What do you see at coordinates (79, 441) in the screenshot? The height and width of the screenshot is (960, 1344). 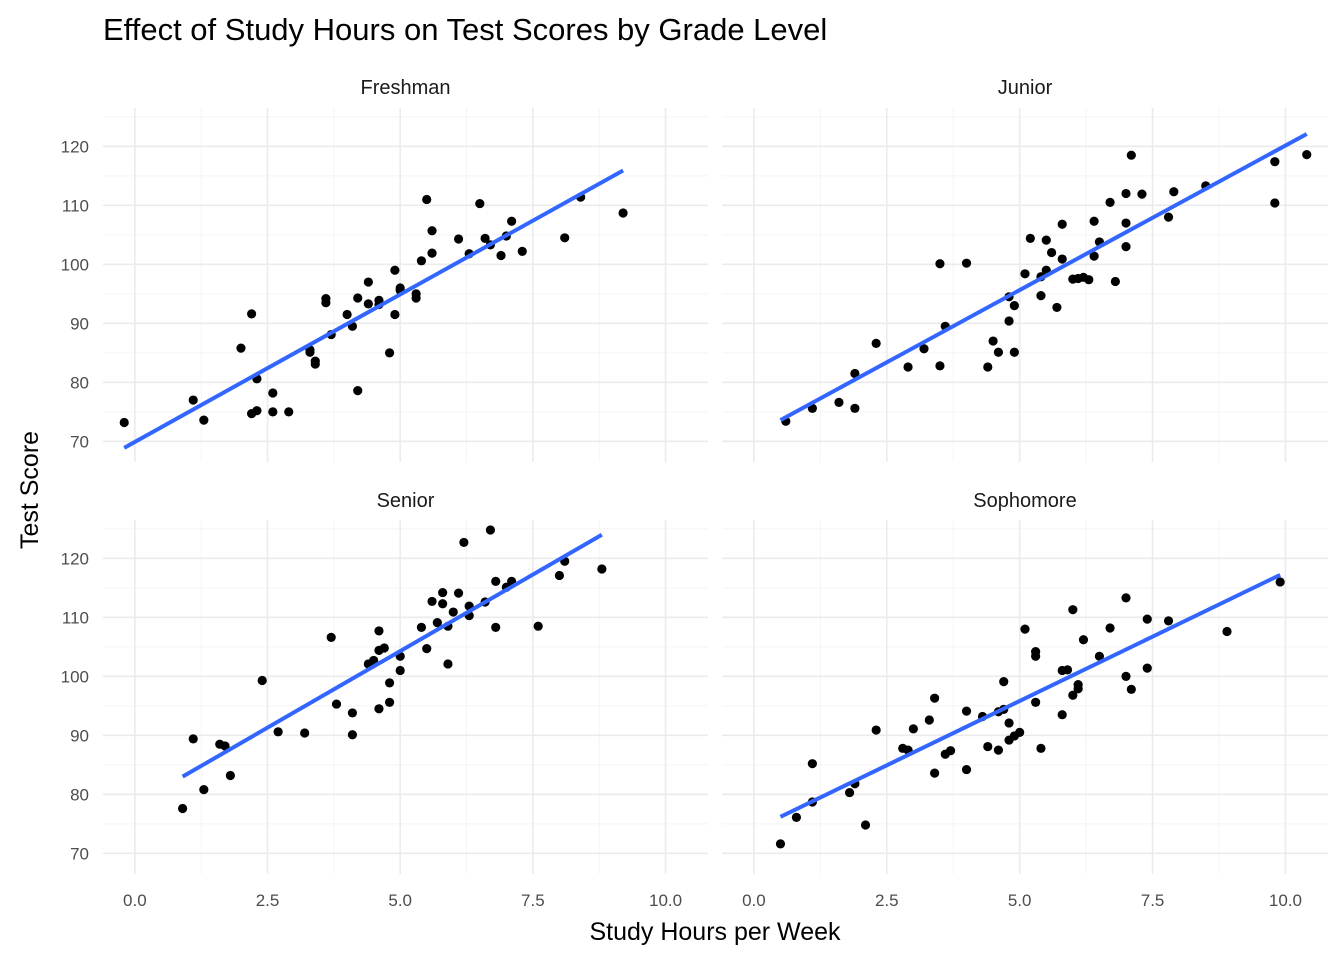 I see `y-tick-label: 70` at bounding box center [79, 441].